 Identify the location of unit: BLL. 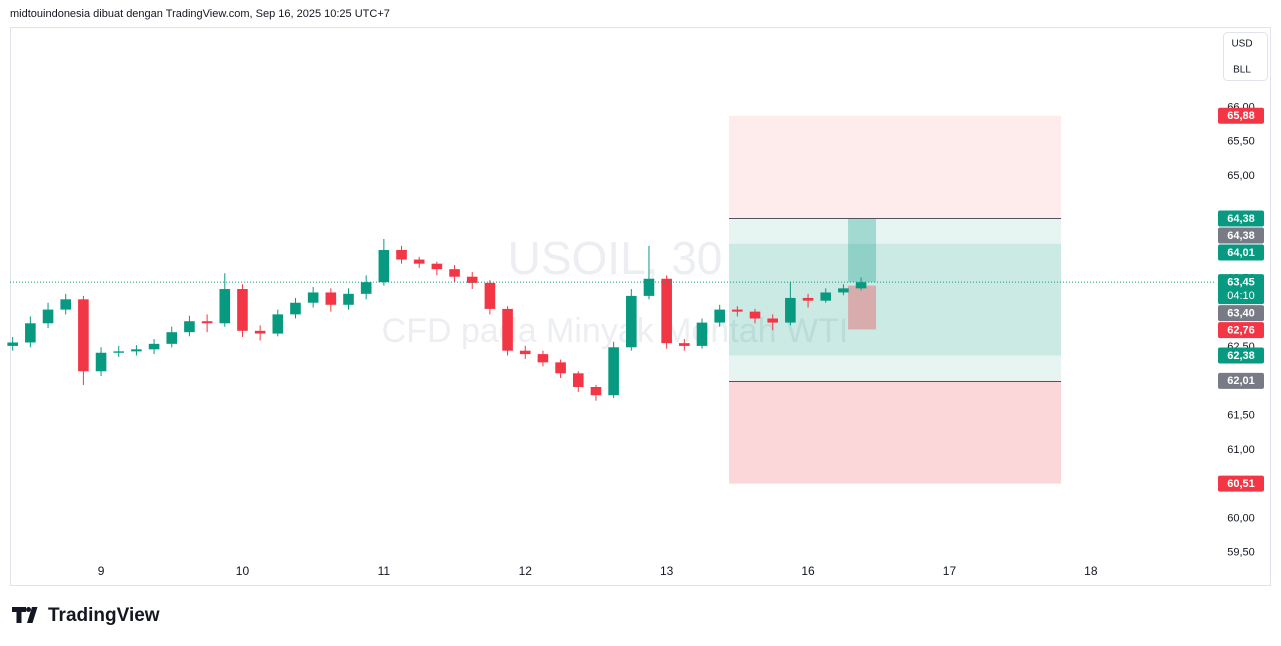
(1242, 70).